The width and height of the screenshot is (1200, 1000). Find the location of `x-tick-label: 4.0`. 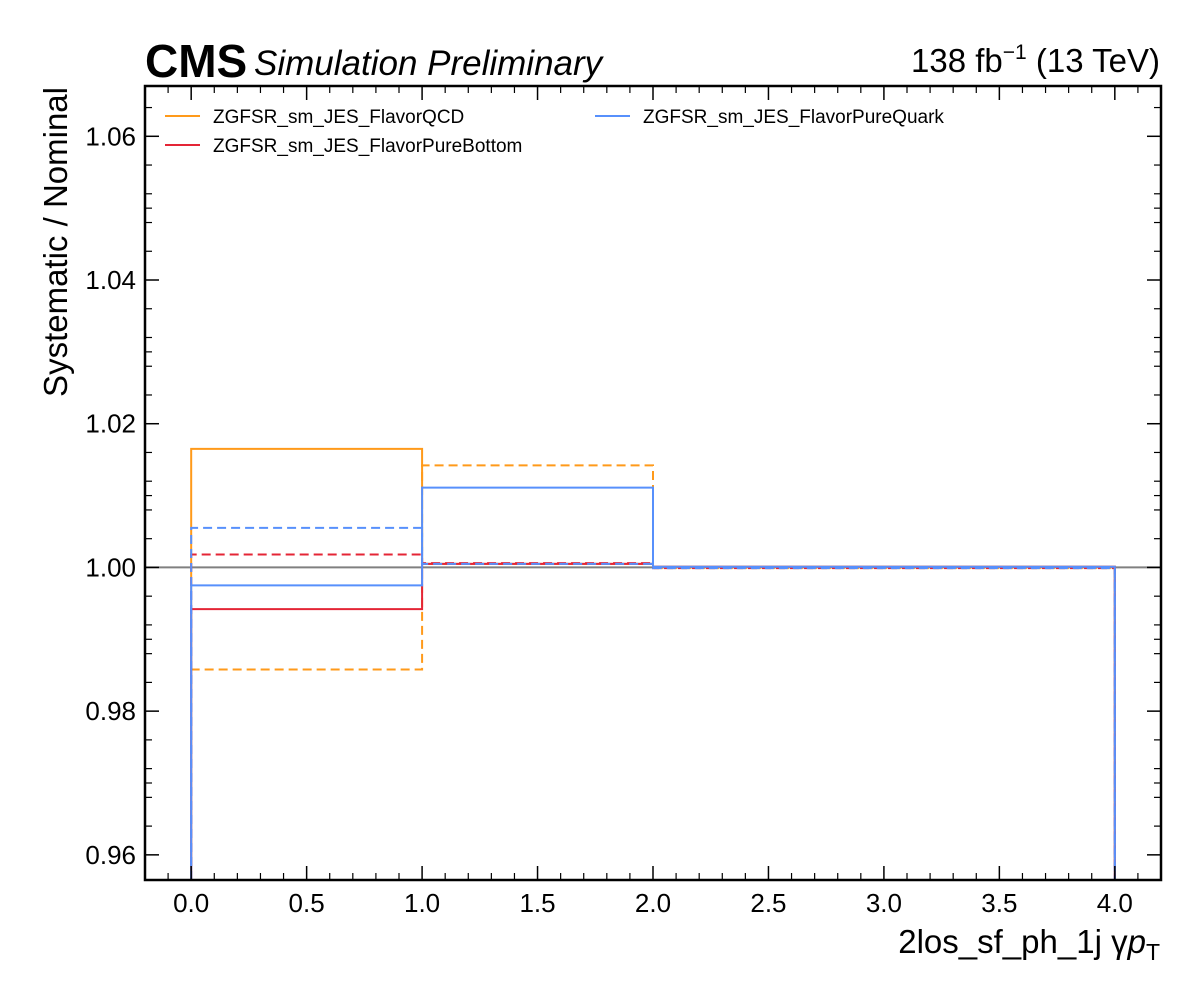

x-tick-label: 4.0 is located at coordinates (1115, 903).